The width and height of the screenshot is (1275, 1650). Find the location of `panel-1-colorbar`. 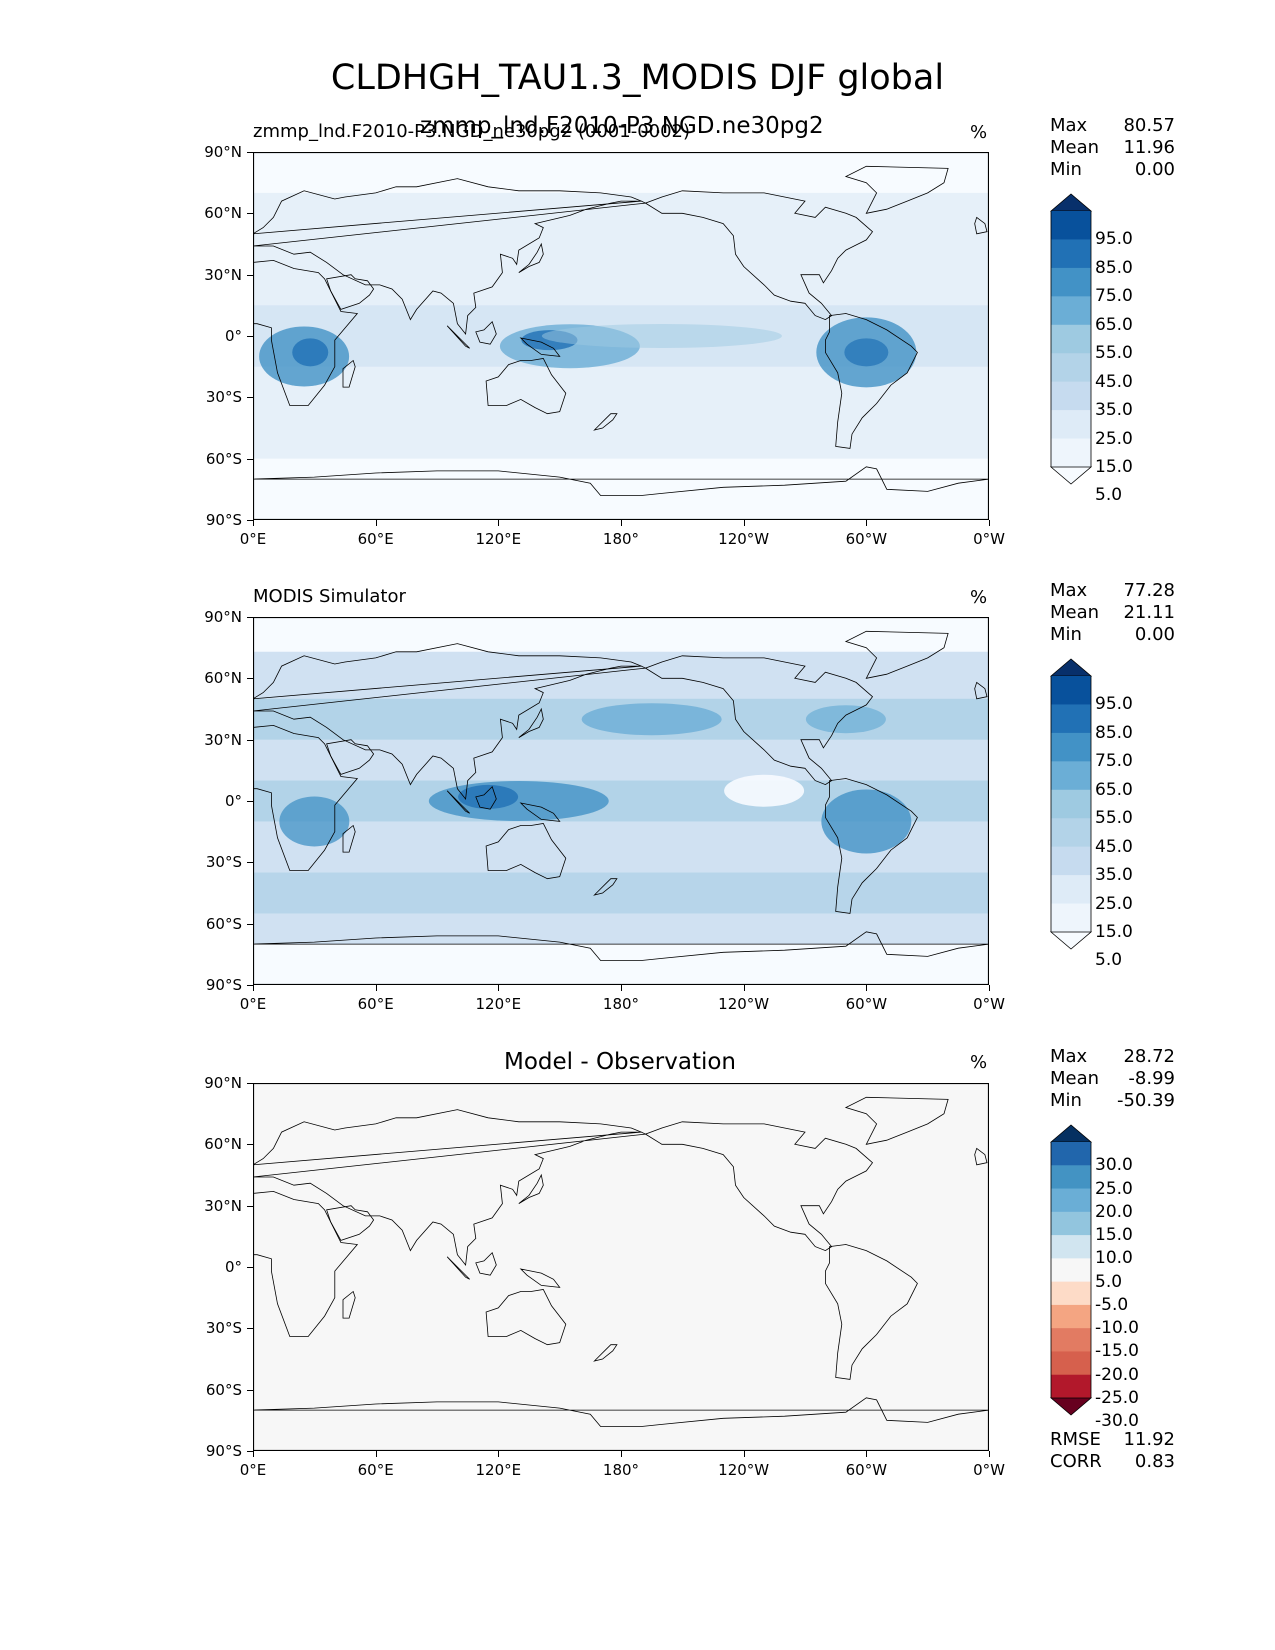

panel-1-colorbar is located at coordinates (1071, 339).